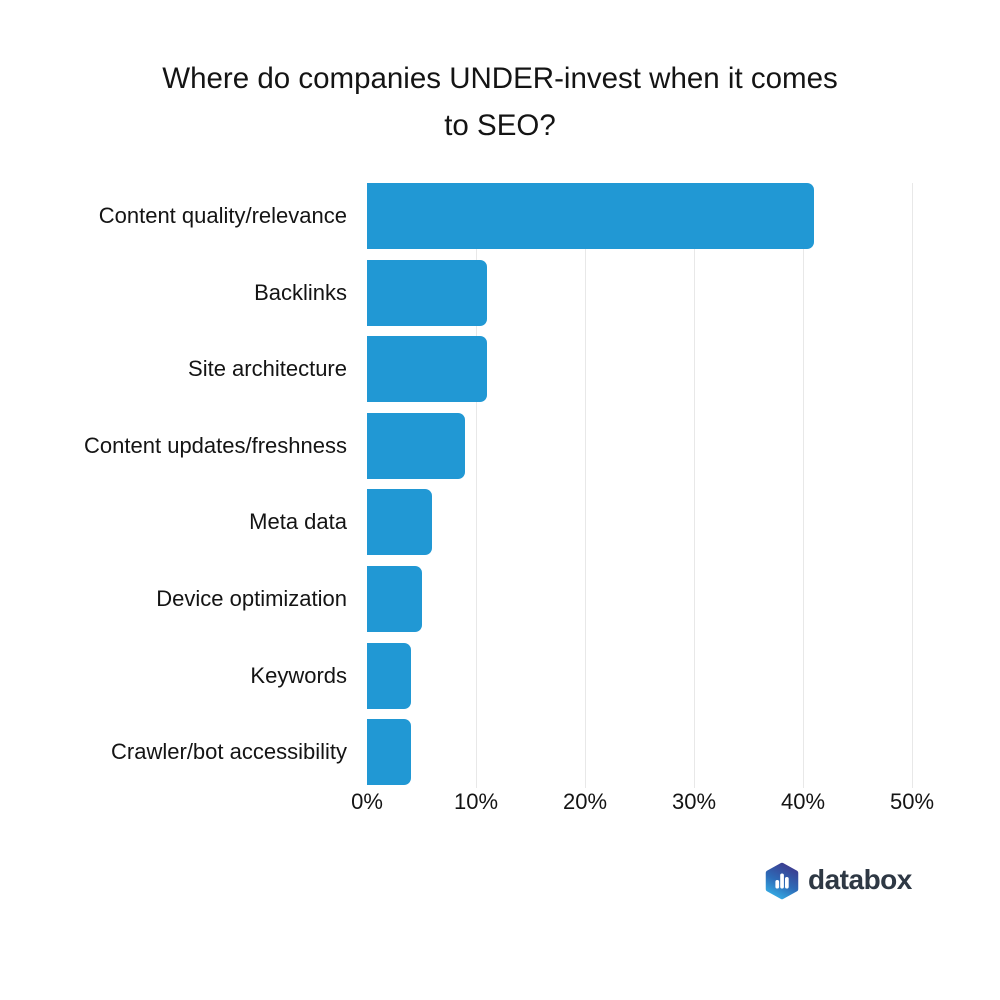 This screenshot has height=1000, width=1000. Describe the element at coordinates (803, 801) in the screenshot. I see `x-tick-label: 40%` at that location.